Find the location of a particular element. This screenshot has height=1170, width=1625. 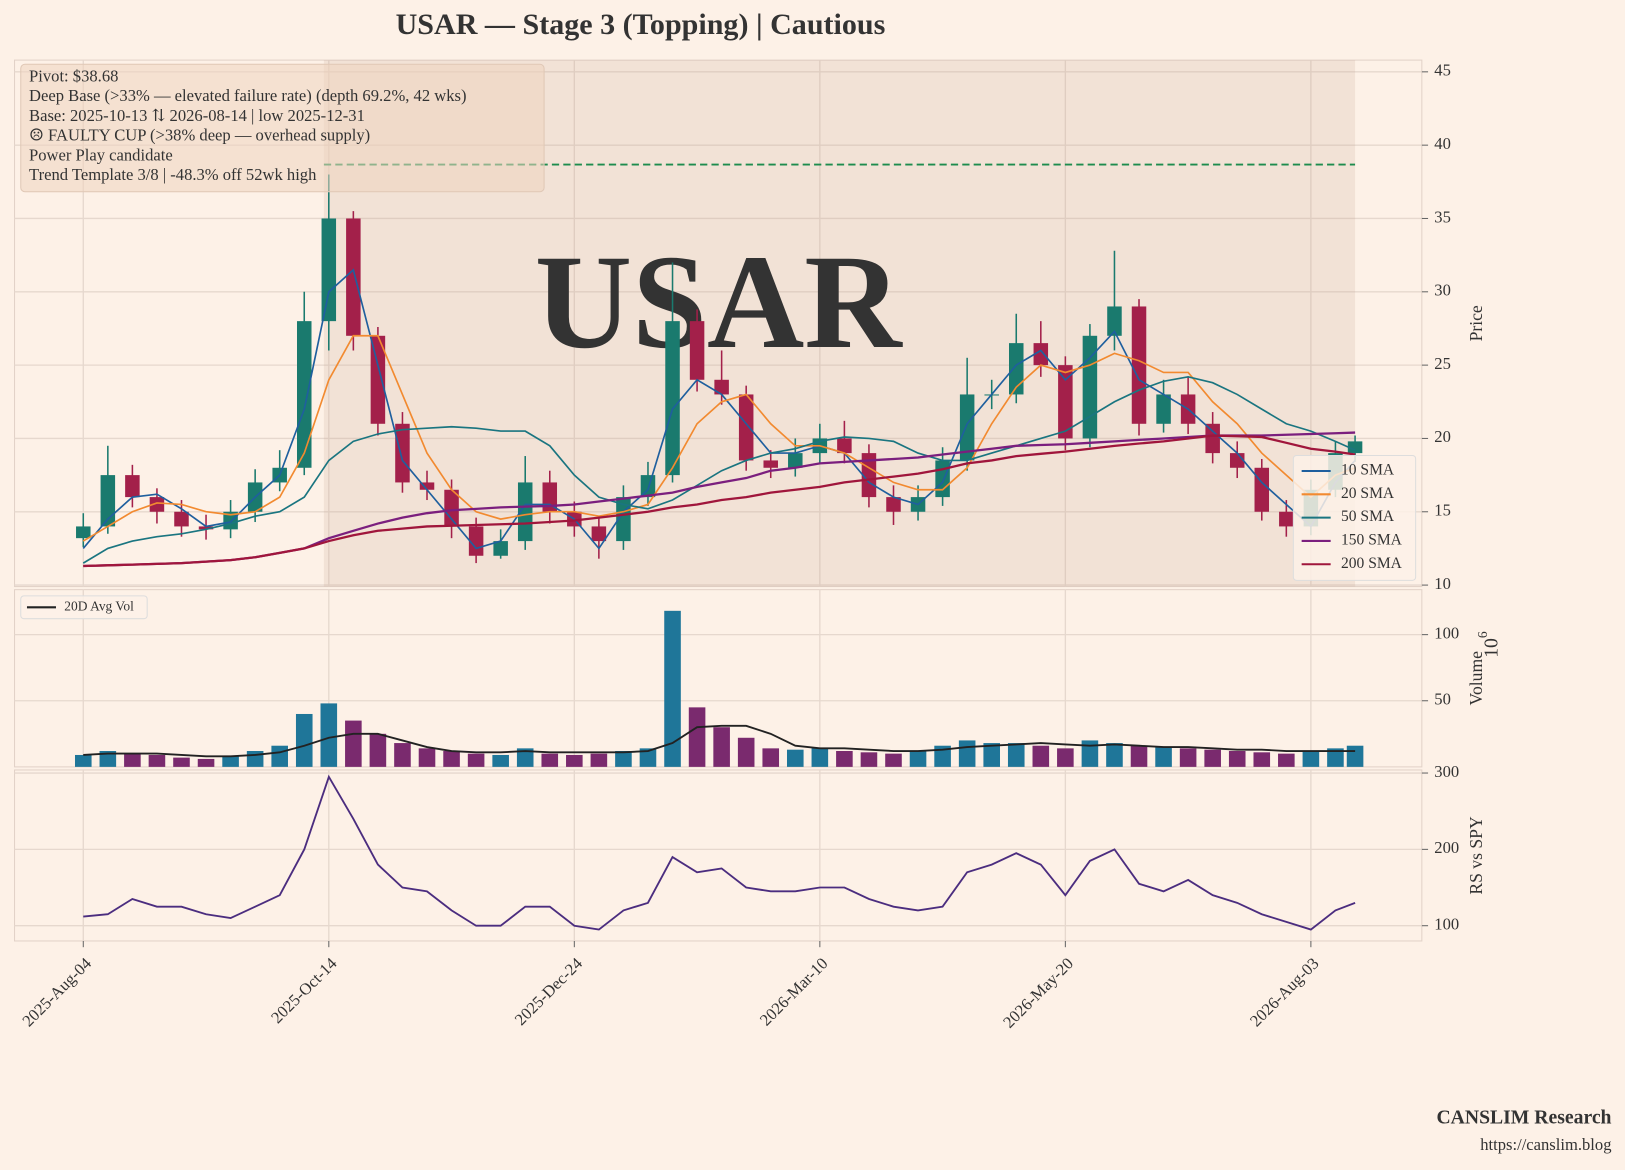

y-tick-label: 45 is located at coordinates (1442, 70).